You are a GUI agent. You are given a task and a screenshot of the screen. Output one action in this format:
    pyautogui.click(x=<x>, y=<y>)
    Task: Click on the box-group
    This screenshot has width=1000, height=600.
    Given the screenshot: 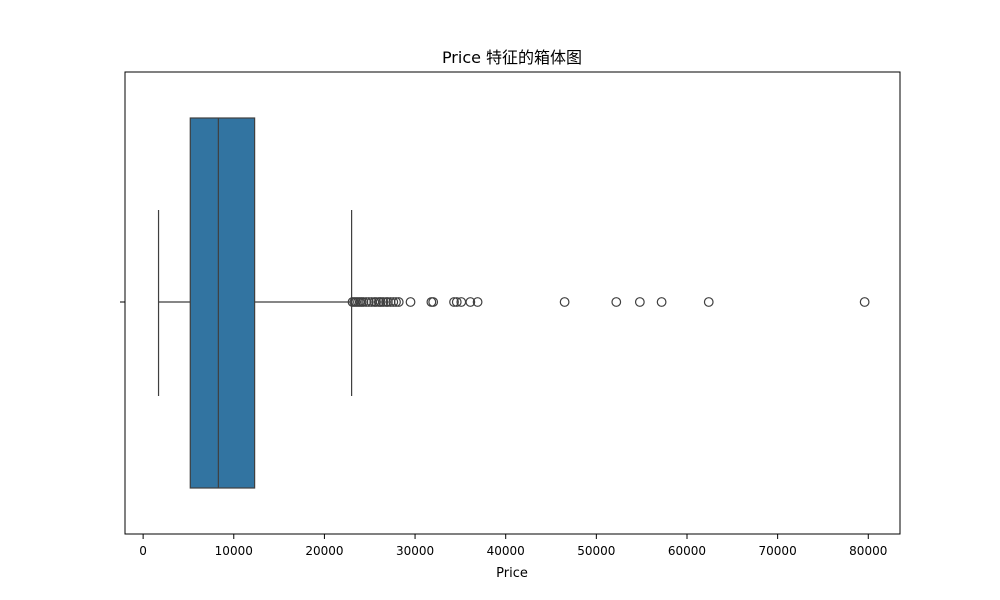 What is the action you would take?
    pyautogui.click(x=255, y=303)
    